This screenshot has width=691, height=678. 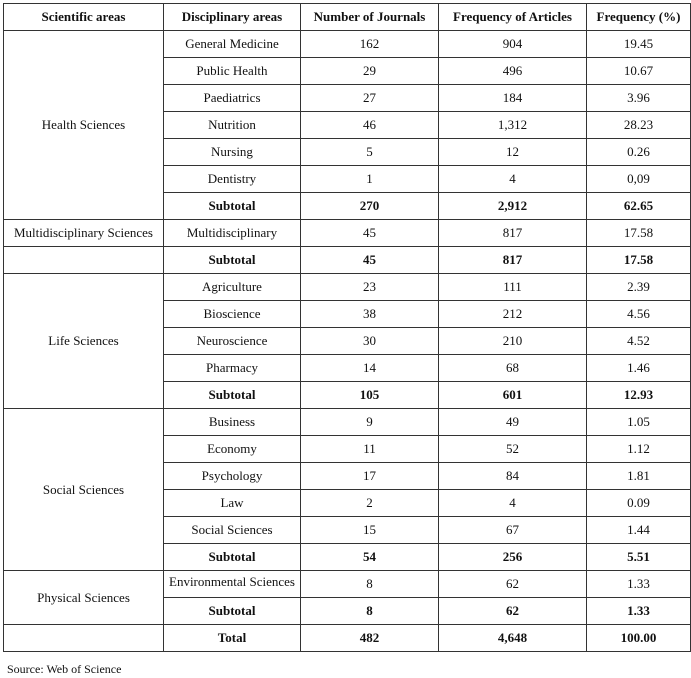 I want to click on subtotal-row: Subtotal 54 256 5.51, so click(x=347, y=557).